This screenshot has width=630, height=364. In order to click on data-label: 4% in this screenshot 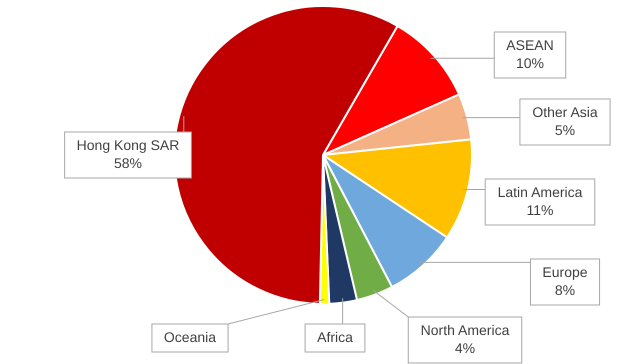, I will do `click(465, 348)`.